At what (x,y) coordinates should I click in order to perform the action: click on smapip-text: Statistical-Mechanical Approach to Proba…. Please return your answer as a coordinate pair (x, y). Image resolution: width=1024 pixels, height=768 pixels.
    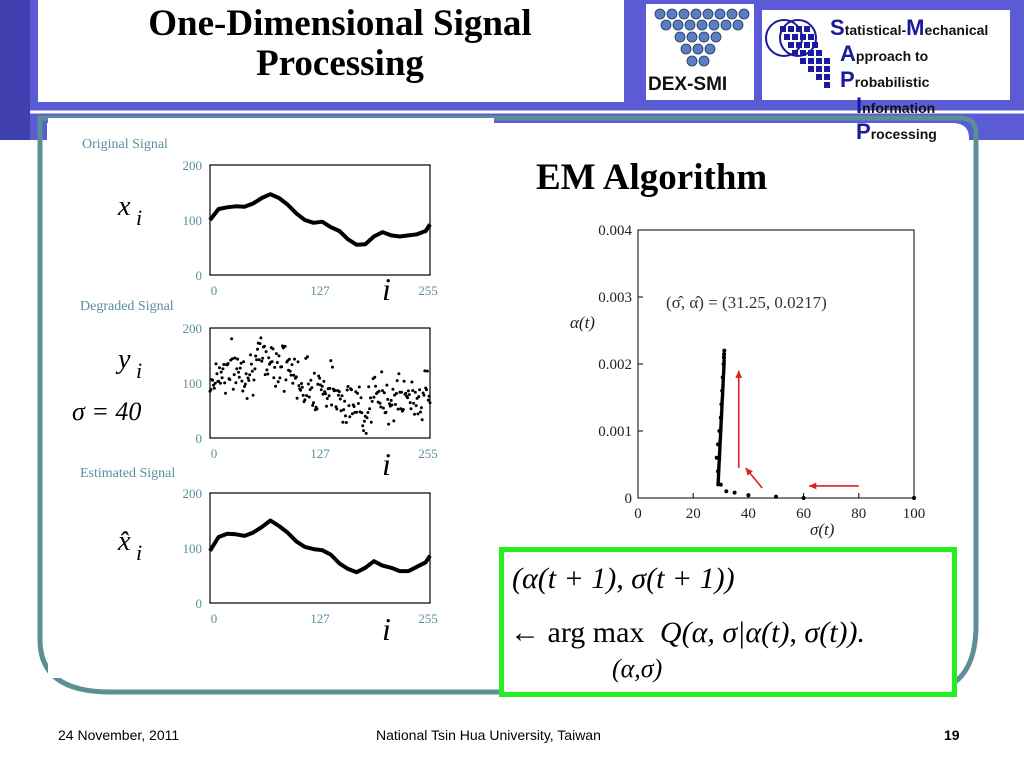
    Looking at the image, I should click on (920, 81).